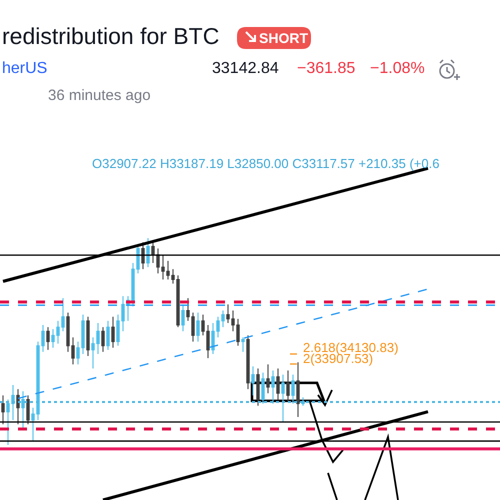 The image size is (500, 500). What do you see at coordinates (99, 95) in the screenshot?
I see `text: 36 minutes ago` at bounding box center [99, 95].